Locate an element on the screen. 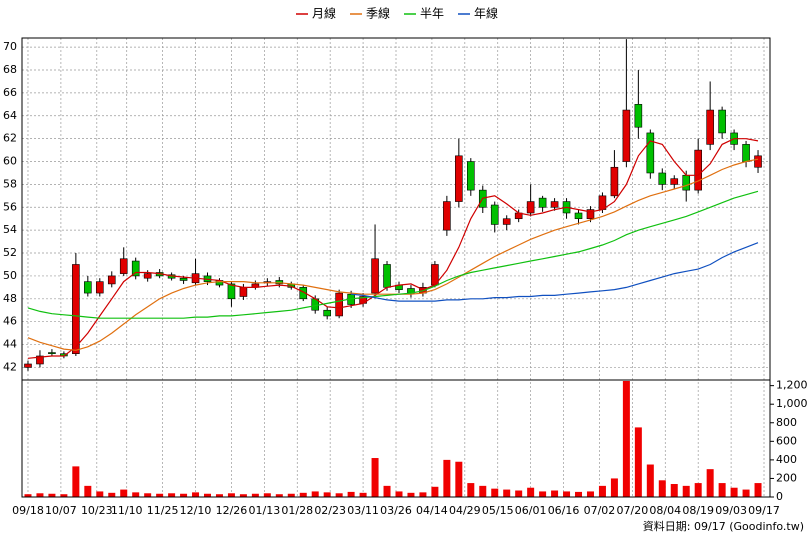 The image size is (808, 540). y2-tick-label: 600 is located at coordinates (786, 440).